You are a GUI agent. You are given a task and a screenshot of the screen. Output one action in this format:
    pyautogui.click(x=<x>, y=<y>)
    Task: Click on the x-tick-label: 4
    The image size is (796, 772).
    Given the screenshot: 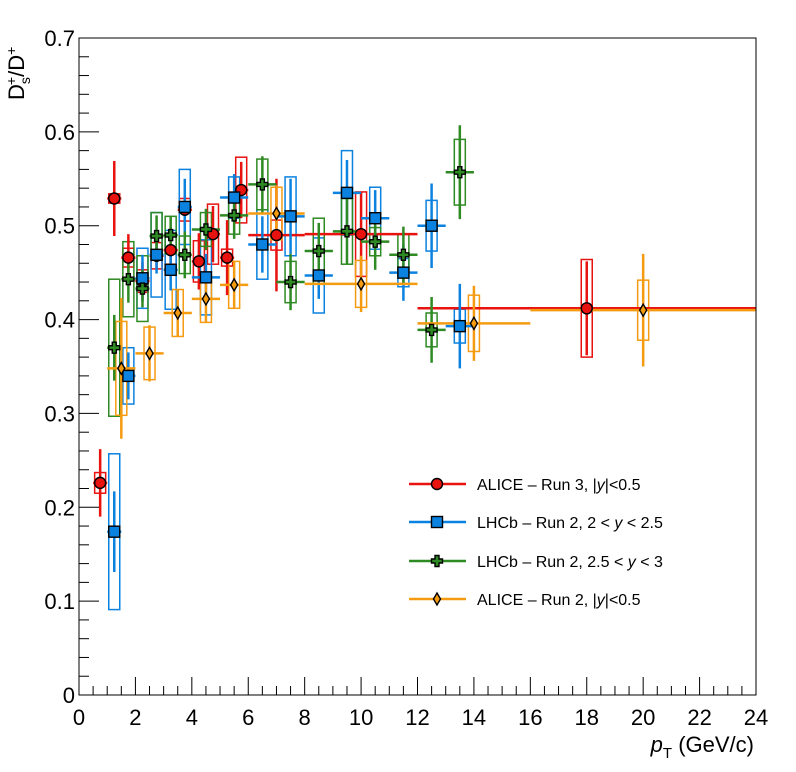 What is the action you would take?
    pyautogui.click(x=192, y=717)
    